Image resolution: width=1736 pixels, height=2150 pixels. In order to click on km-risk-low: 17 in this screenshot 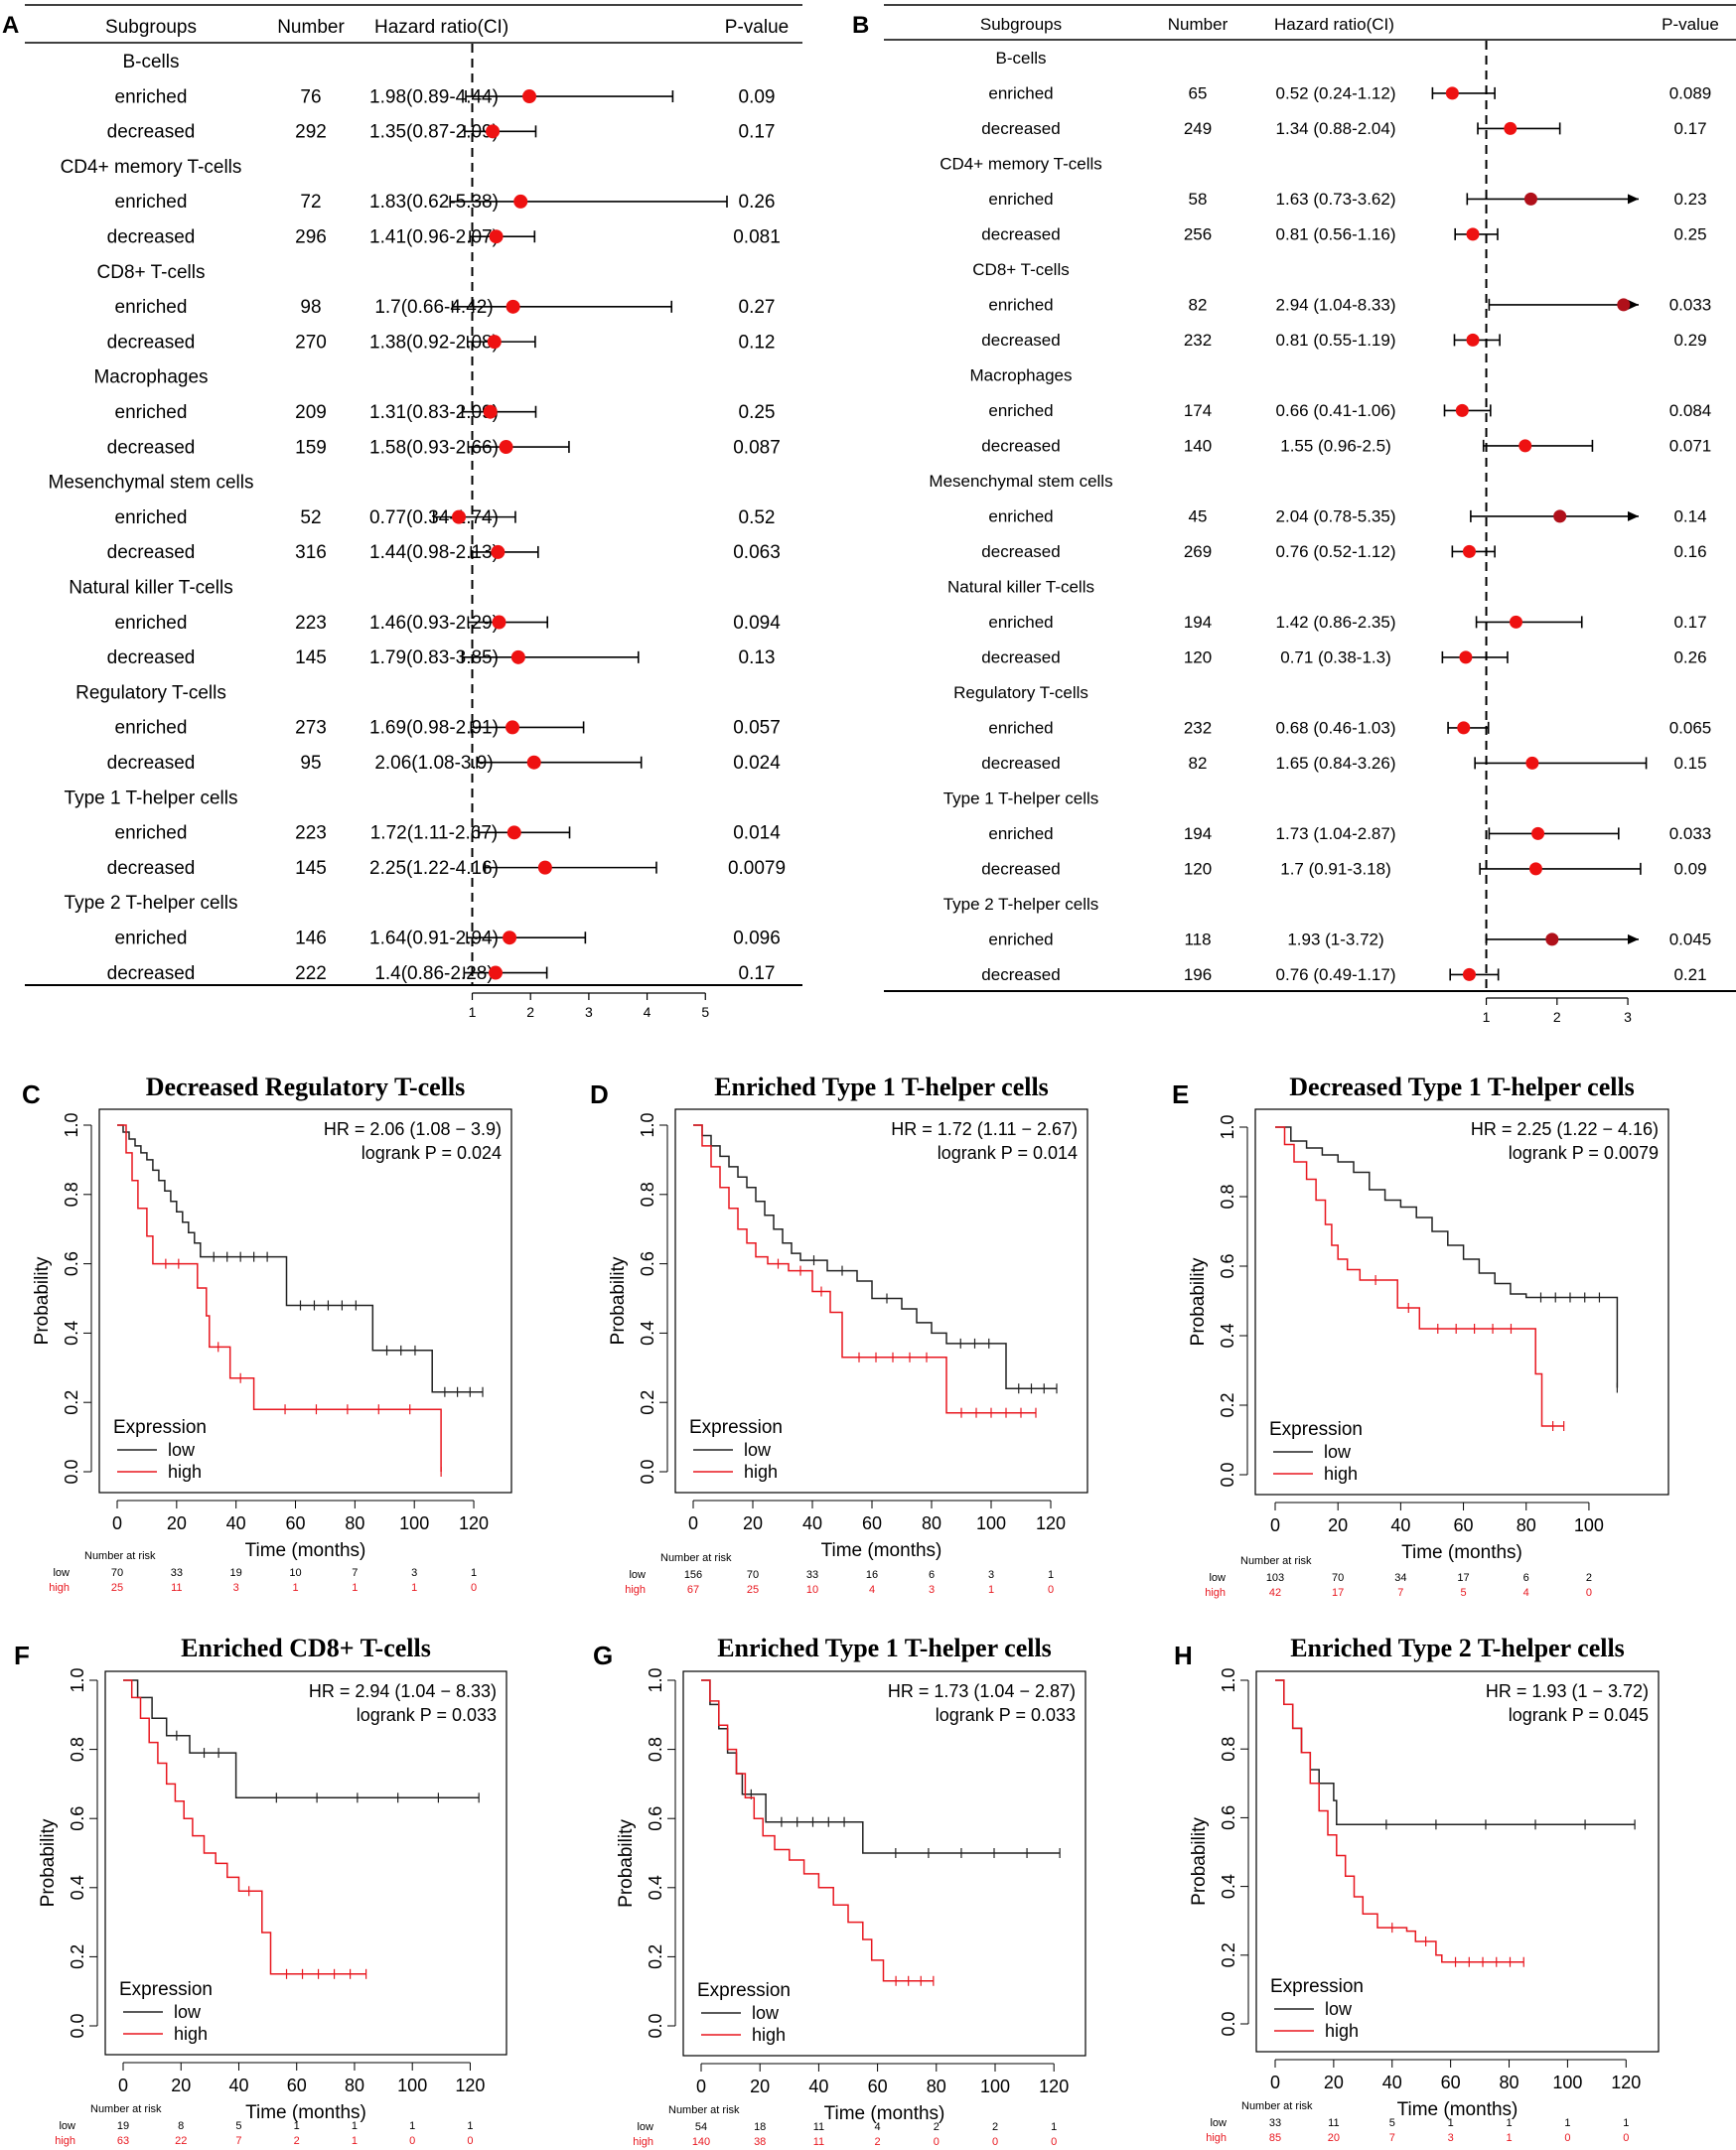, I will do `click(1463, 1578)`.